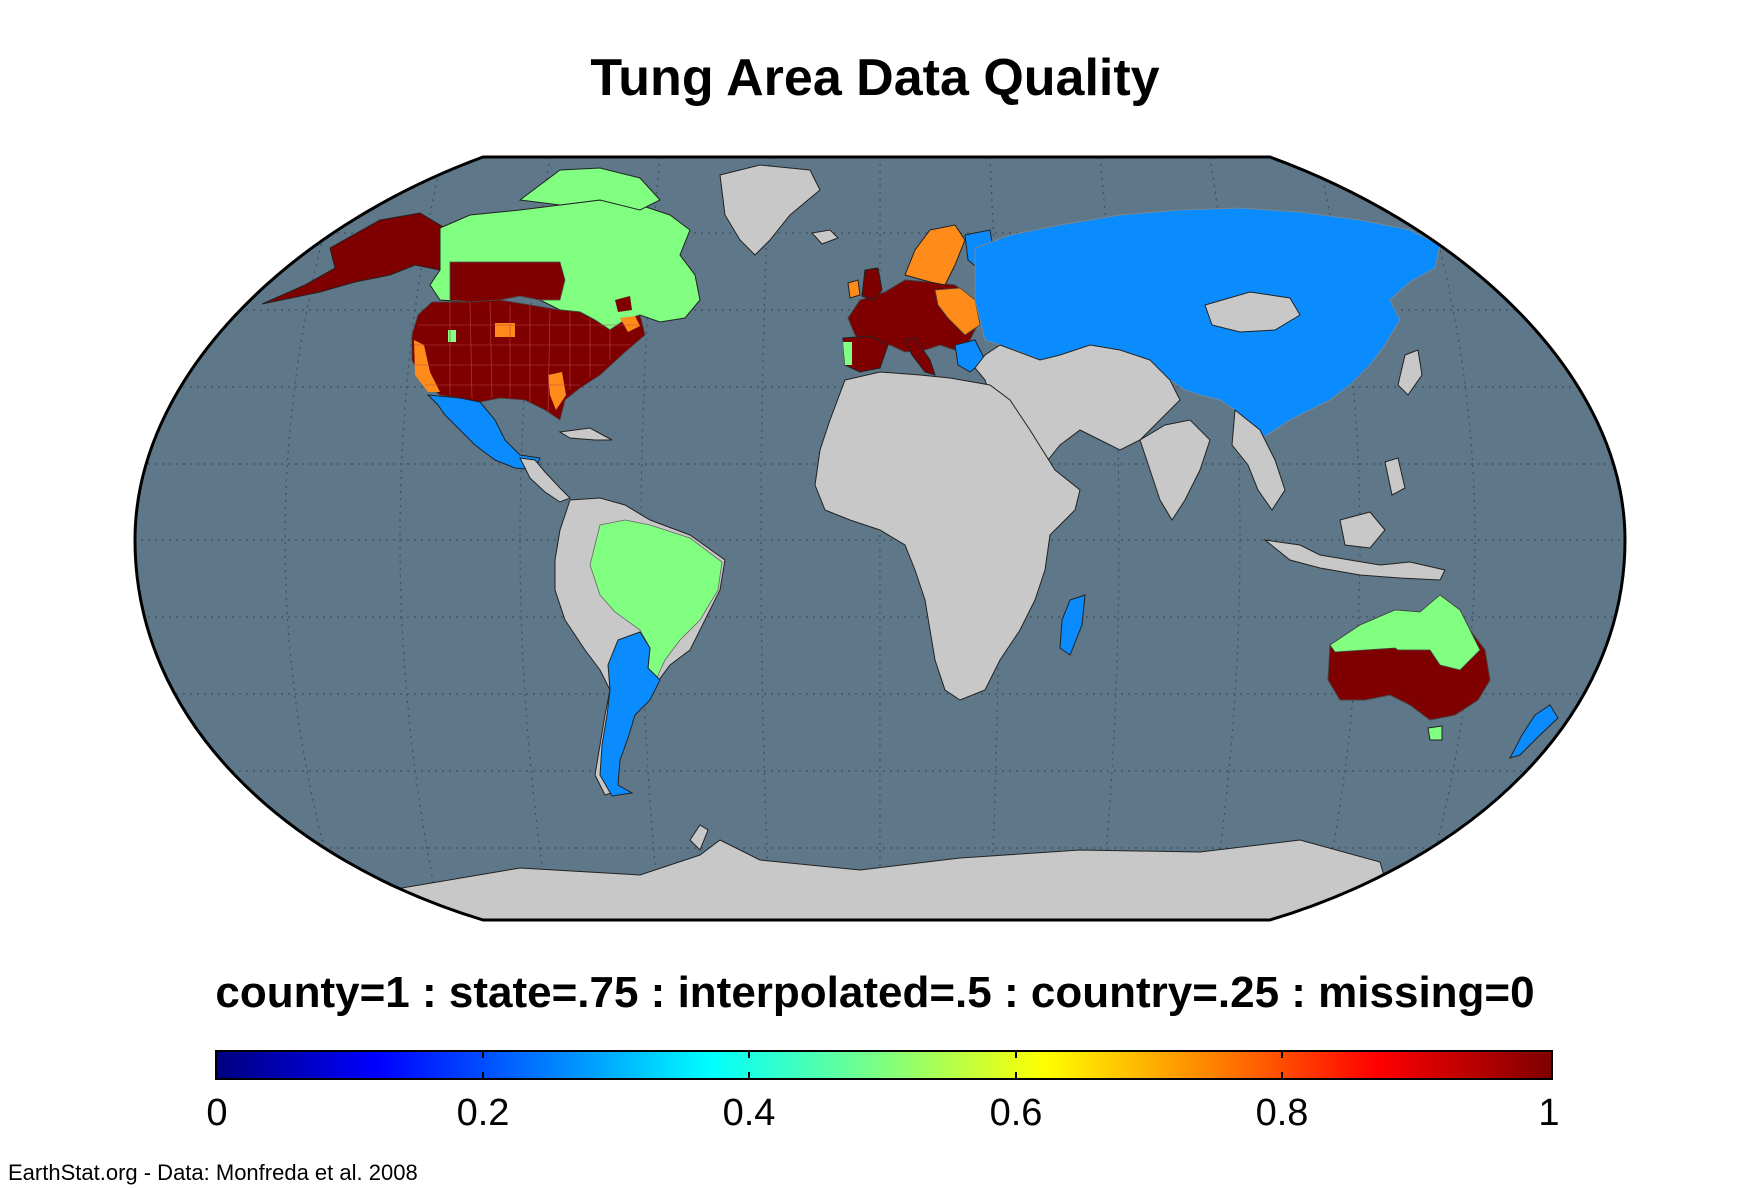 The height and width of the screenshot is (1188, 1750). I want to click on india, so click(1175, 470).